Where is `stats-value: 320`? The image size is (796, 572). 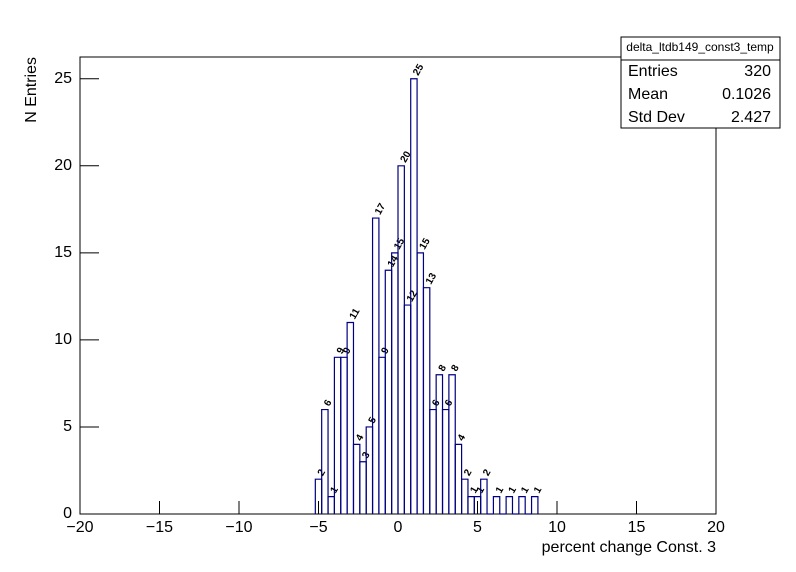
stats-value: 320 is located at coordinates (757, 71).